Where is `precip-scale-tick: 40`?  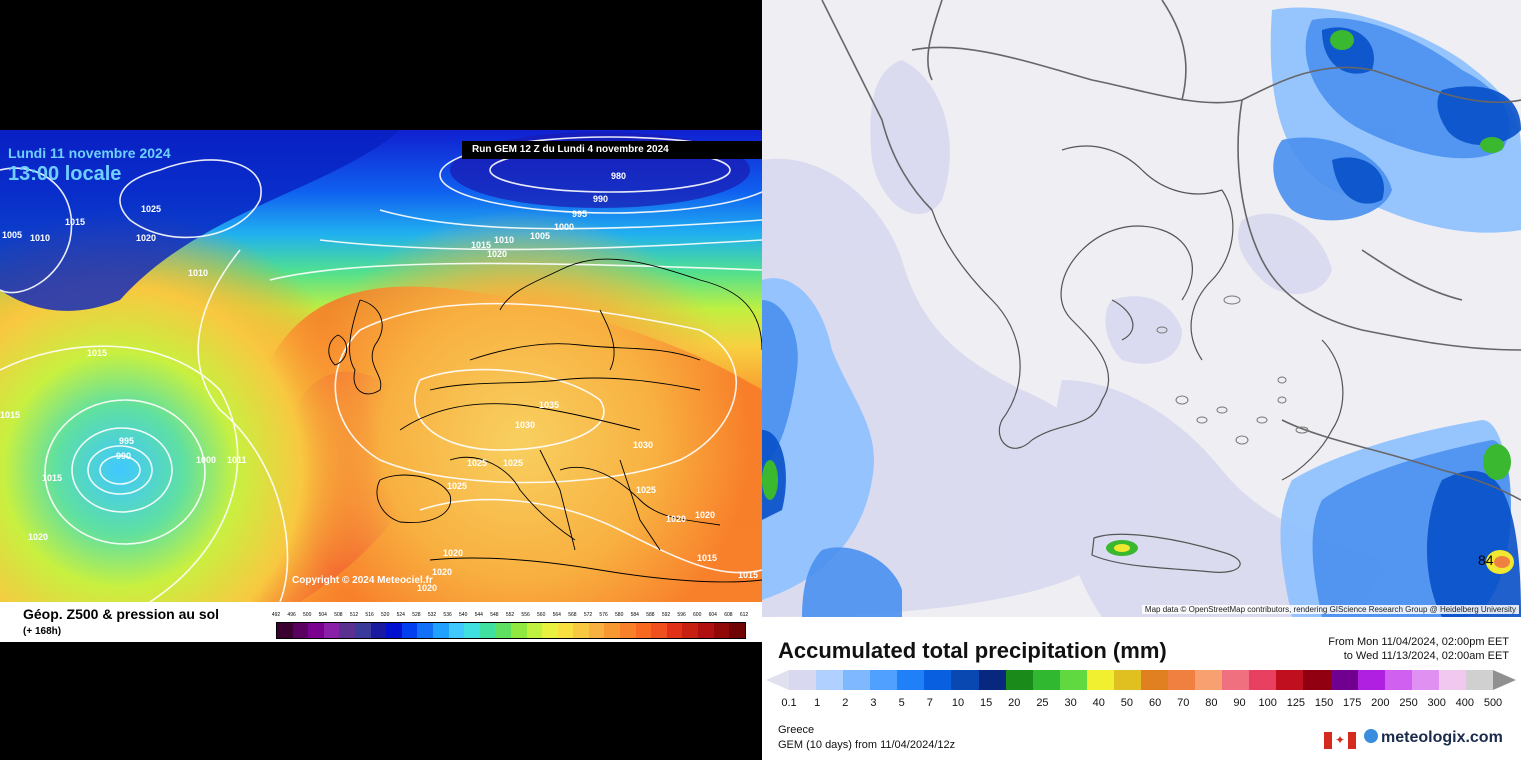 precip-scale-tick: 40 is located at coordinates (1098, 703).